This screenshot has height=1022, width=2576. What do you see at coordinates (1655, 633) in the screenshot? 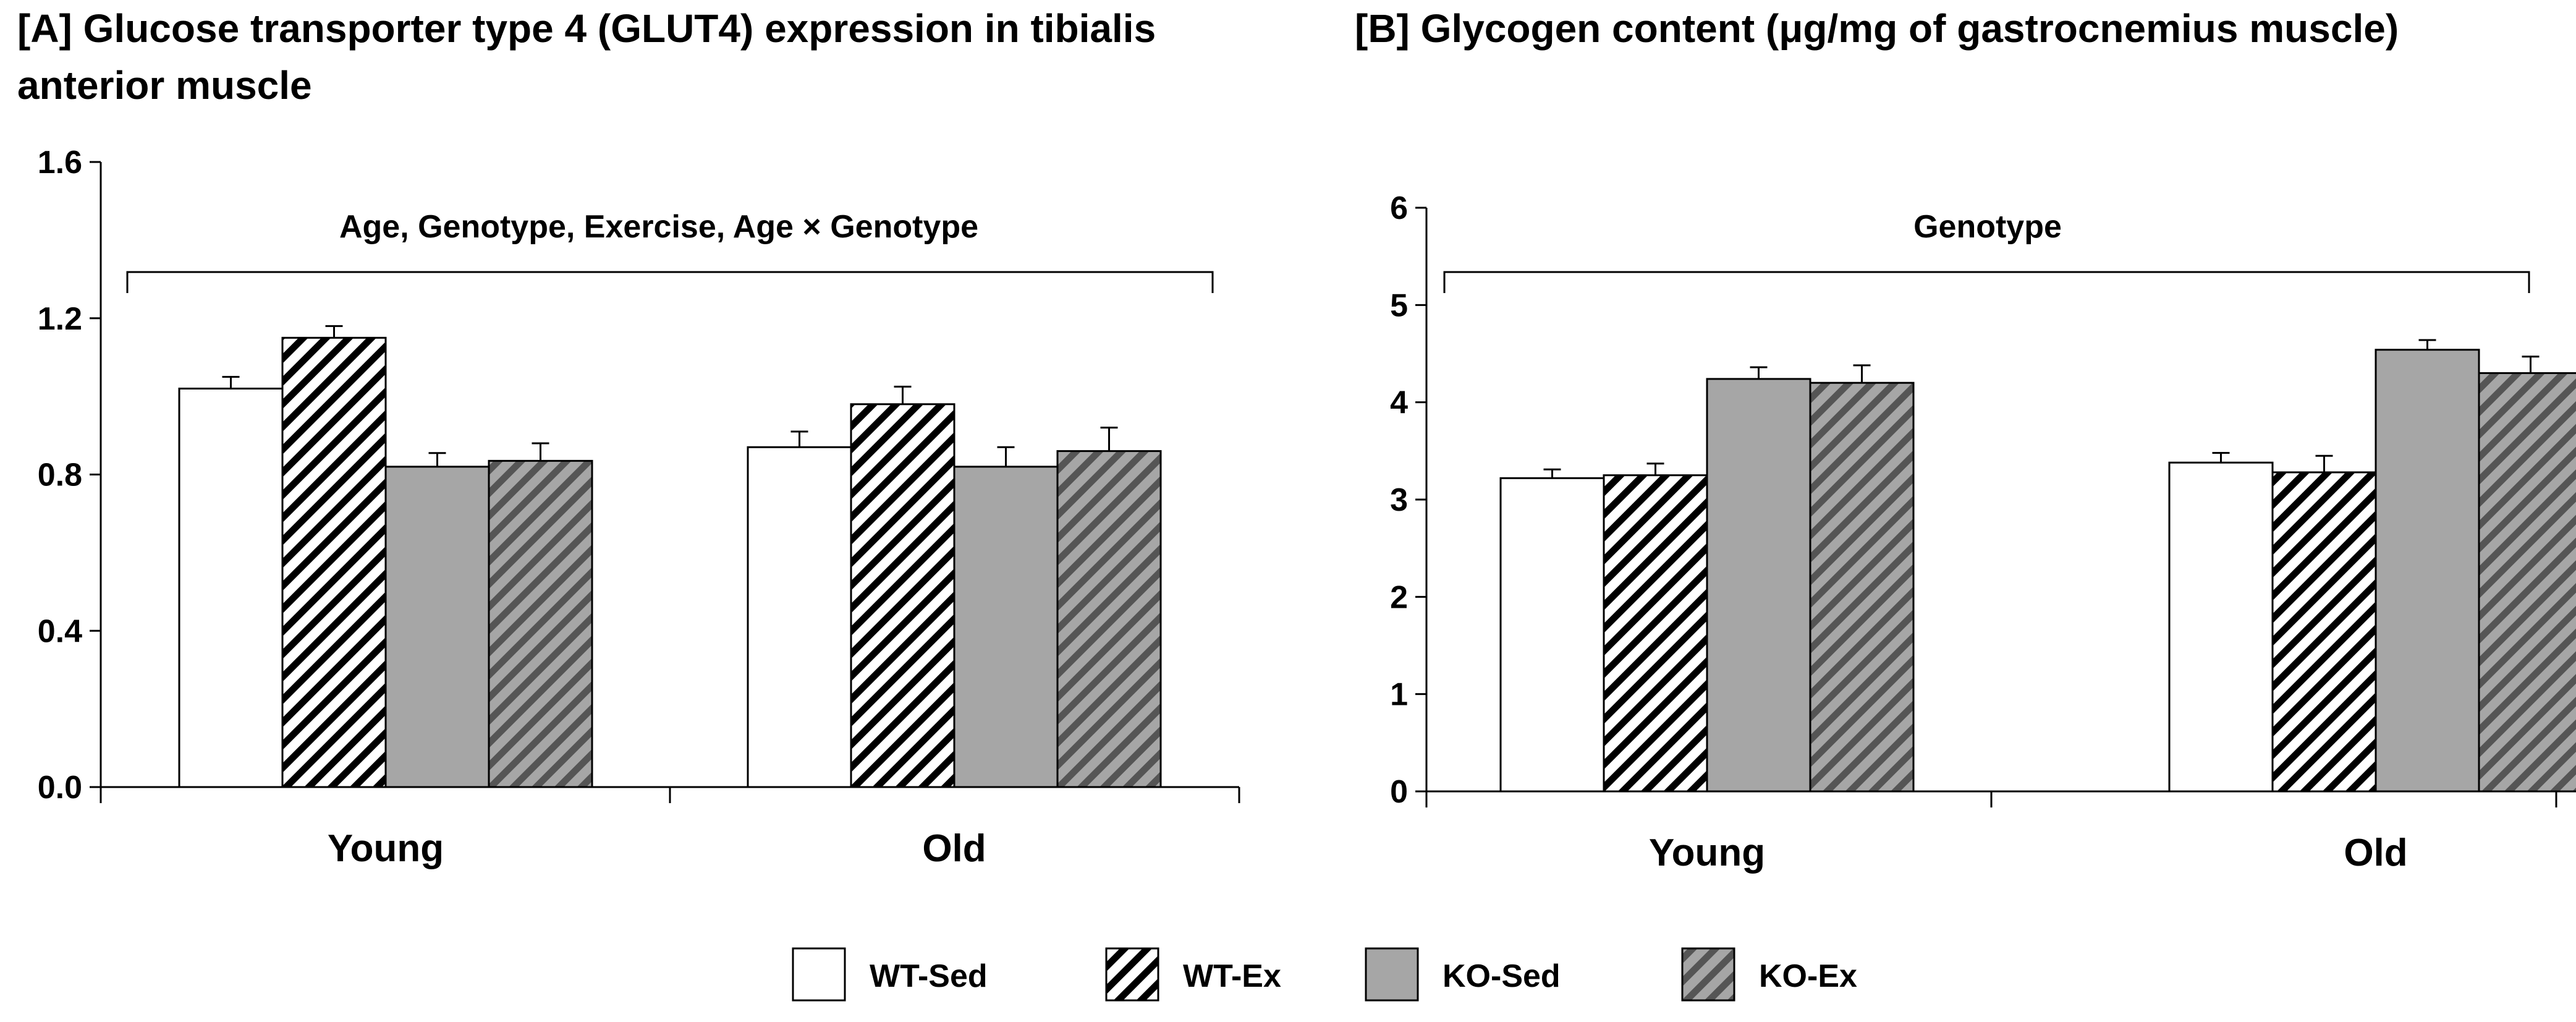
I see `panel-b-bar-wt-ex-young` at bounding box center [1655, 633].